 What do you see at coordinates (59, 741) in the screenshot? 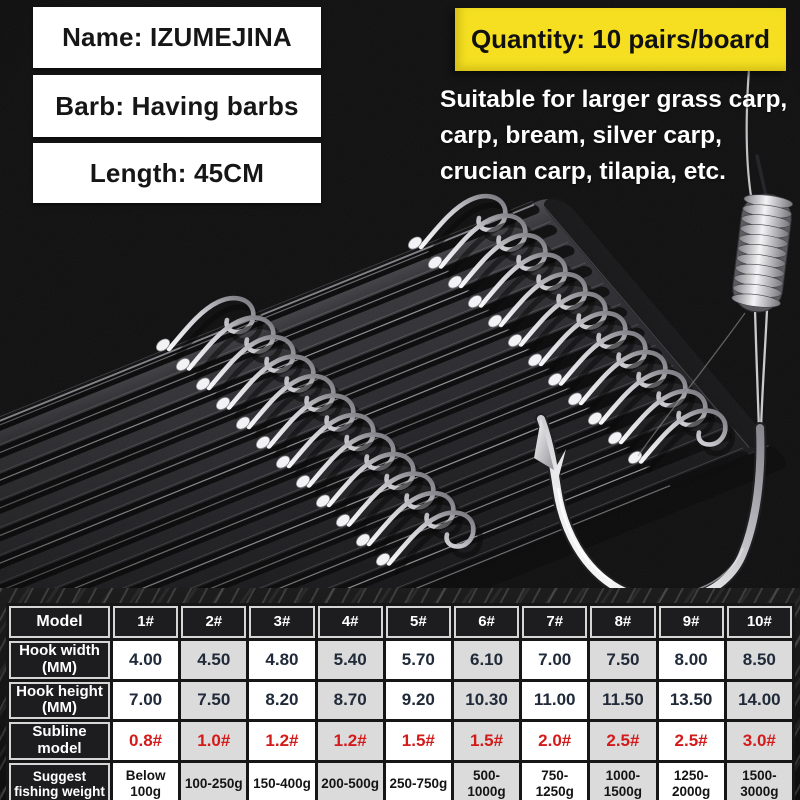
I see `spec-row-label: Subline model` at bounding box center [59, 741].